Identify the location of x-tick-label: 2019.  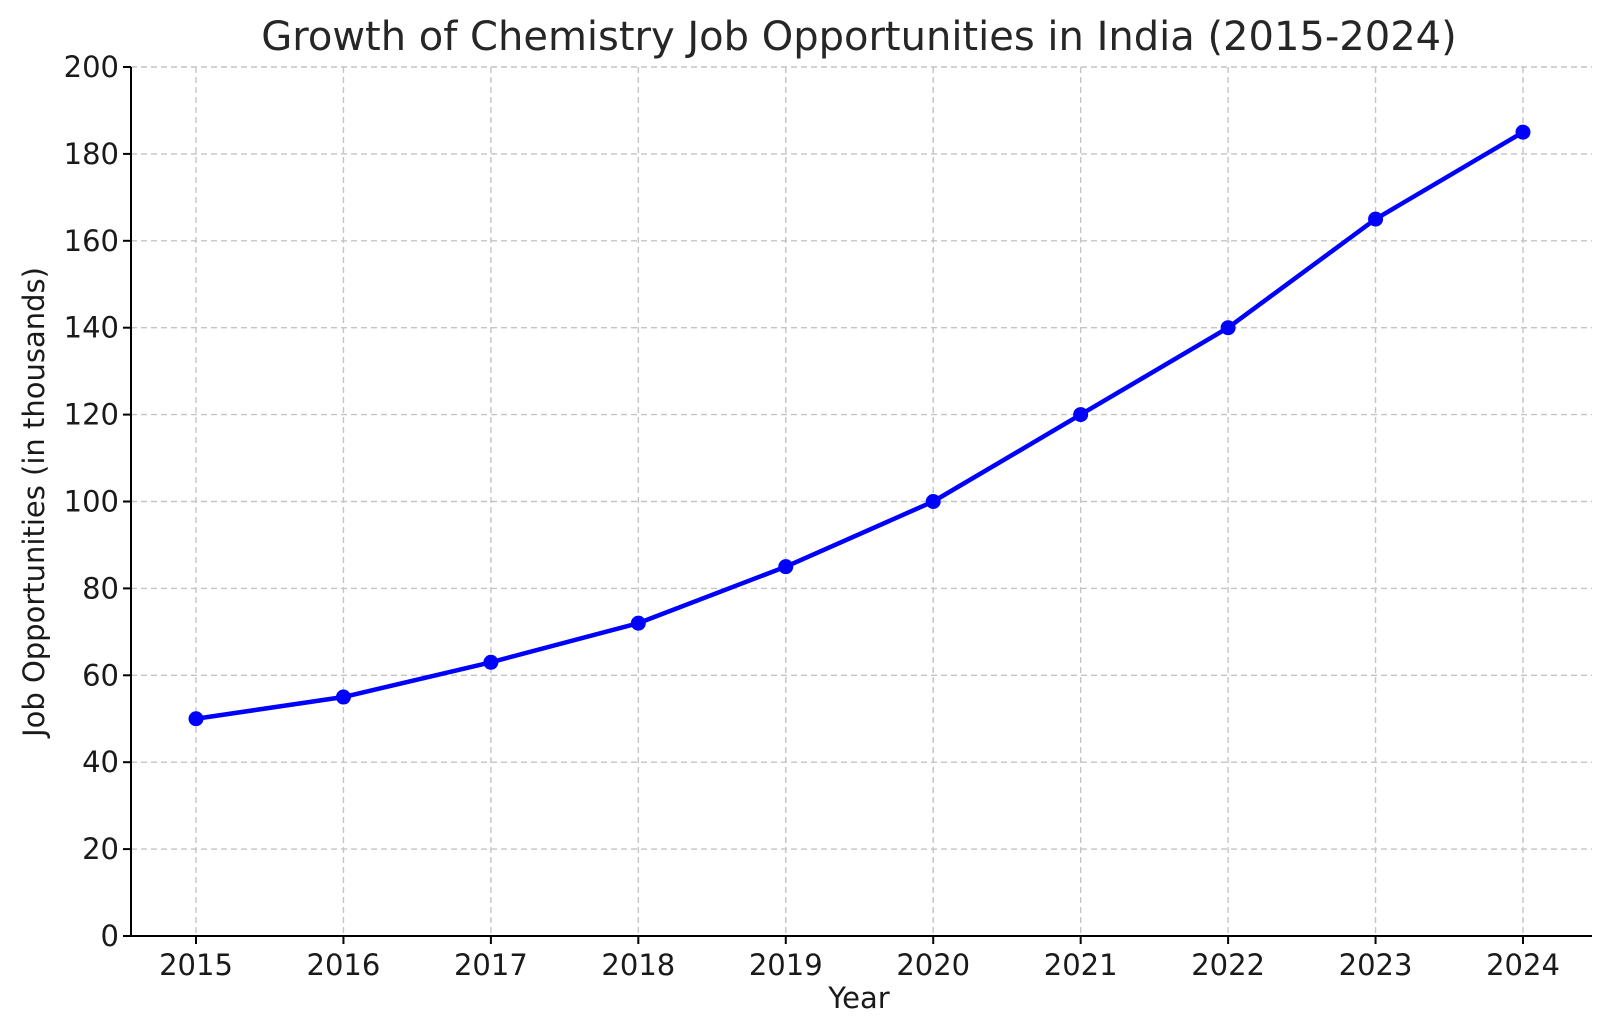
(786, 965).